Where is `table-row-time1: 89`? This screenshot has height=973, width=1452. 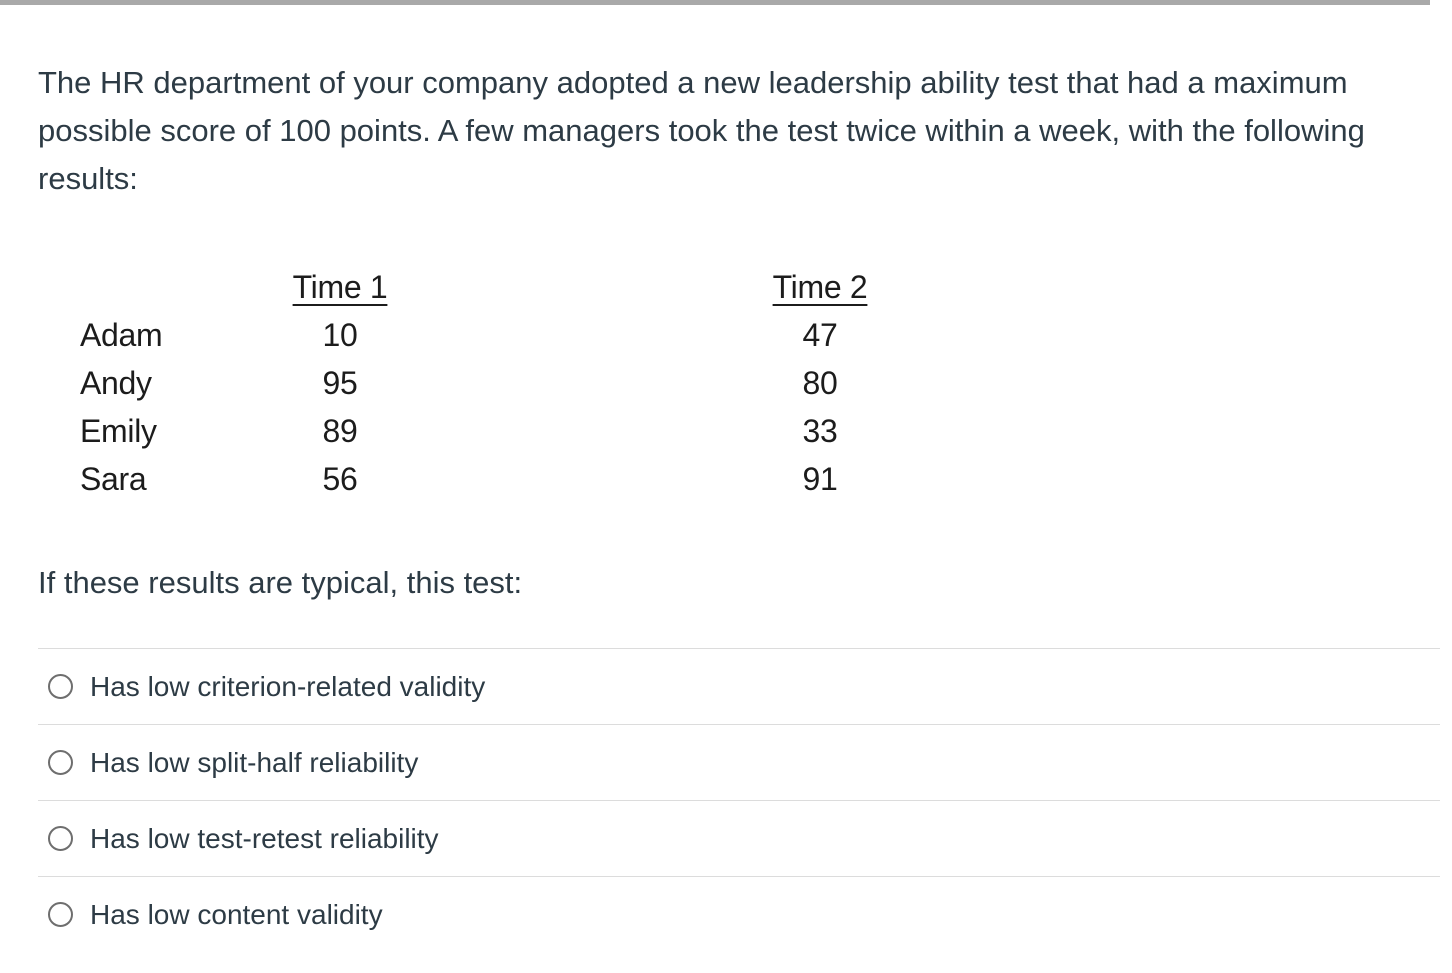
table-row-time1: 89 is located at coordinates (340, 431).